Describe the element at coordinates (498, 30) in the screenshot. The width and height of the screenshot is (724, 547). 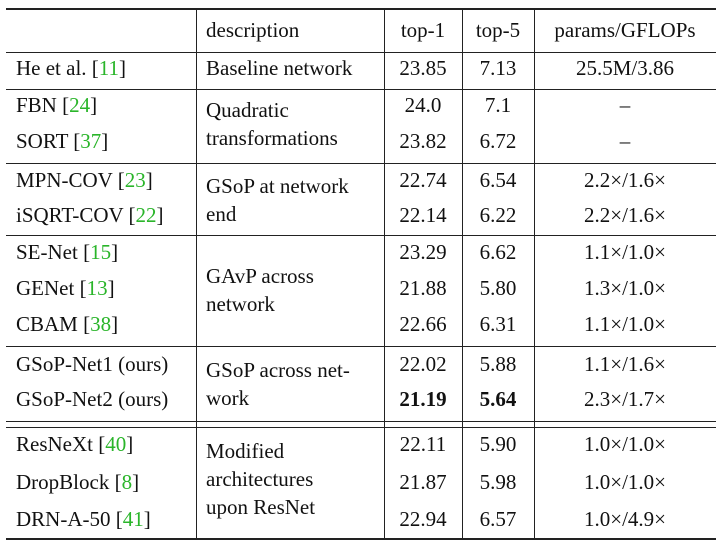
I see `header-top5: top-5` at that location.